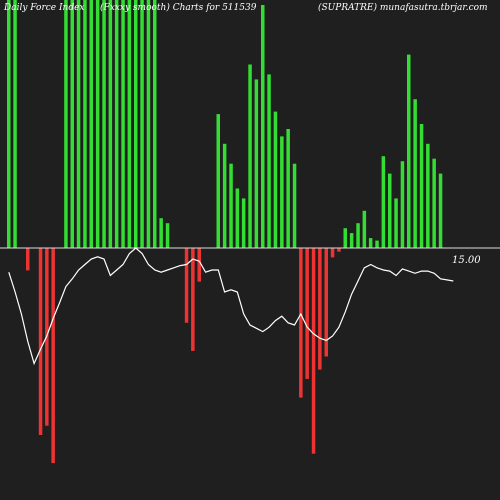 The width and height of the screenshot is (500, 500). I want to click on chart-title-left: Daily Force Index, so click(44, 8).